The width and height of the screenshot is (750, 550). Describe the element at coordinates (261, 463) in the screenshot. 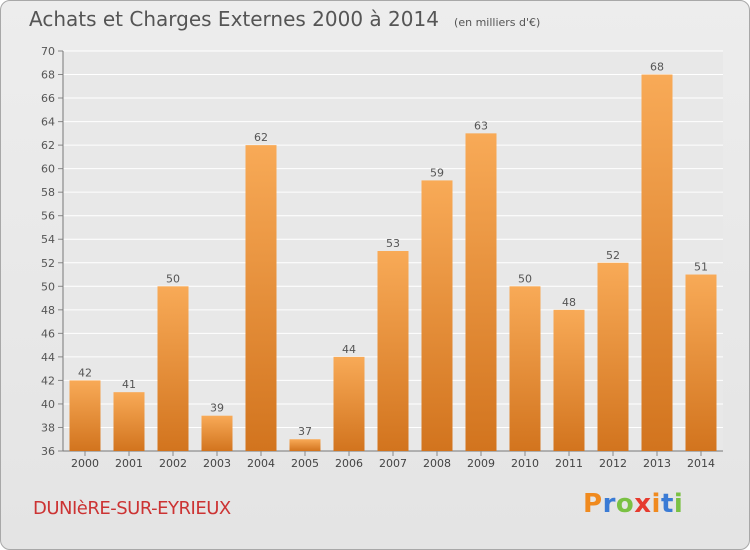

I see `x-tick-label: 2004` at that location.